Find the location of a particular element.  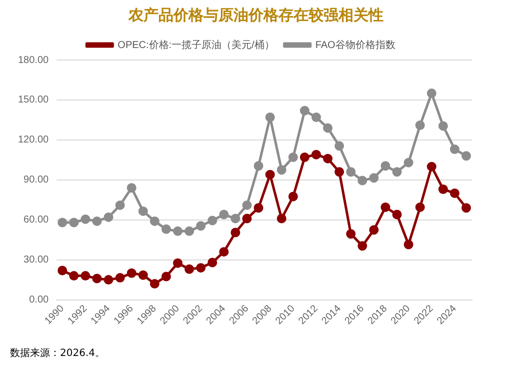

legend-label: OPEC:价格:一揽子原油（美元/桶） is located at coordinates (196, 44).